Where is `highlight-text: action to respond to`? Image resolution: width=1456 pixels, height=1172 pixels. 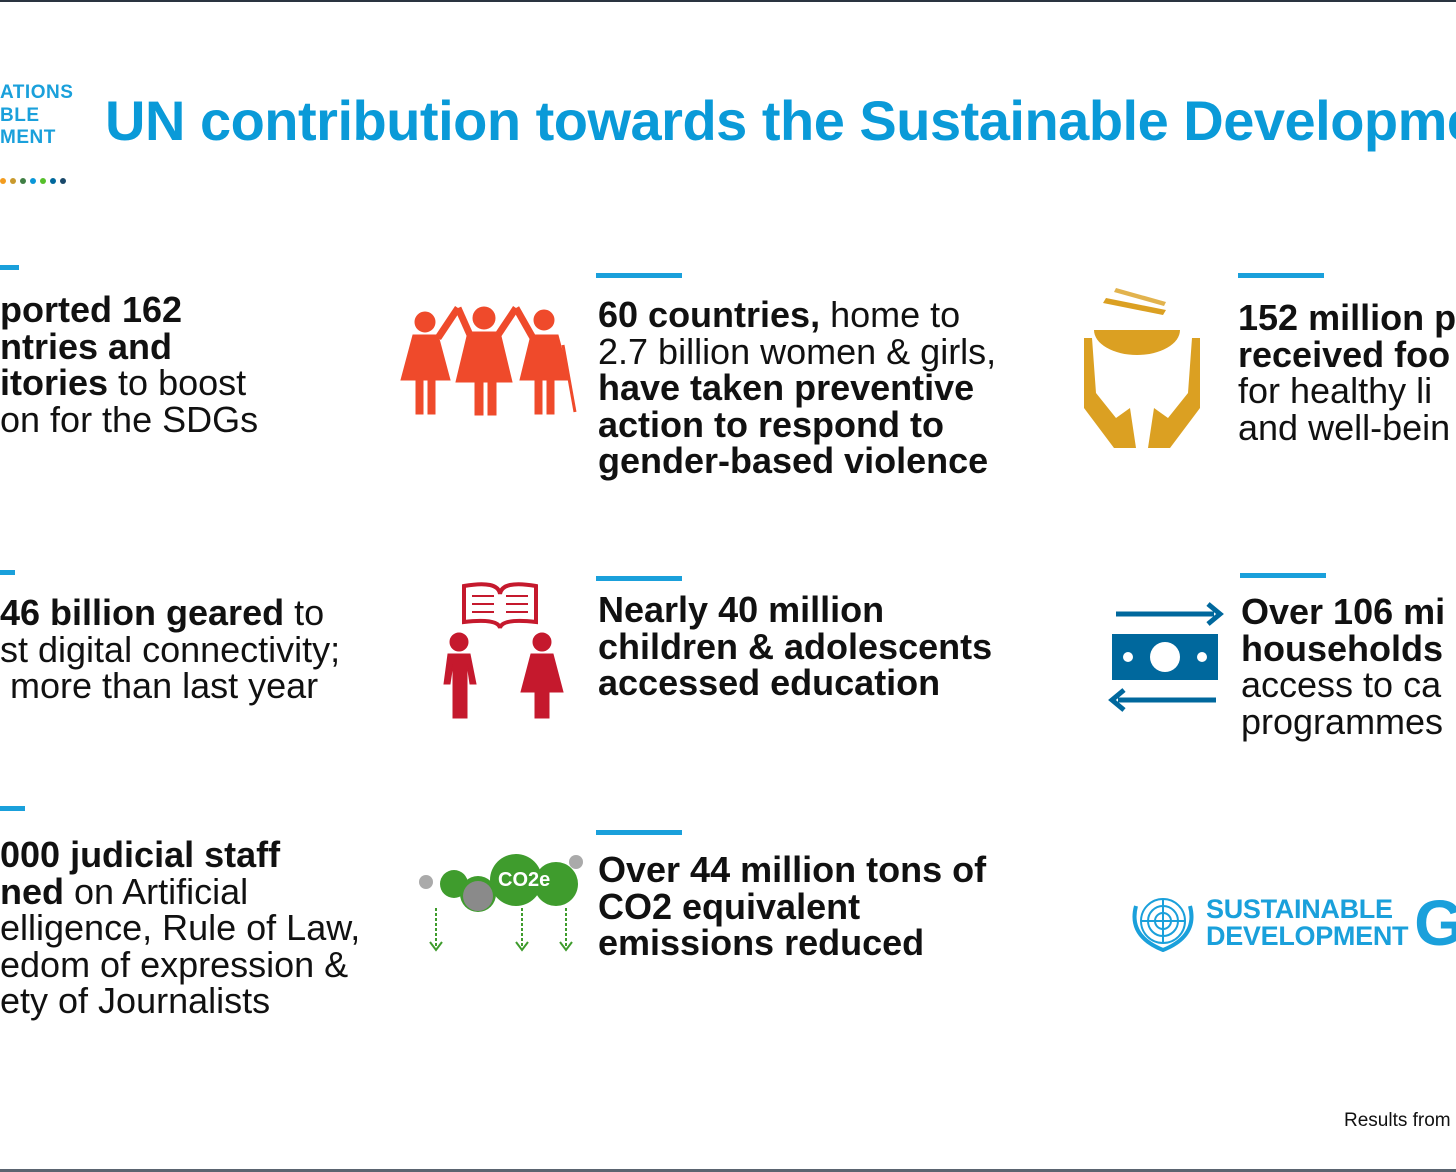
highlight-text: action to respond to is located at coordinates (771, 424).